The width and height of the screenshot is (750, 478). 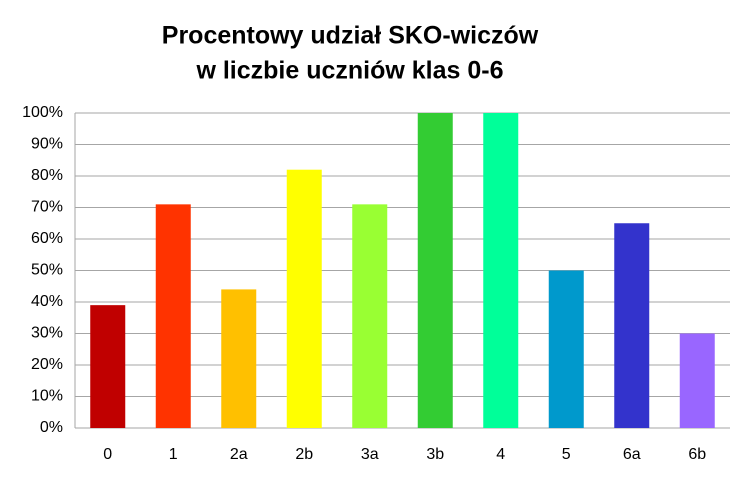 What do you see at coordinates (107, 454) in the screenshot?
I see `x-tick-label: 0` at bounding box center [107, 454].